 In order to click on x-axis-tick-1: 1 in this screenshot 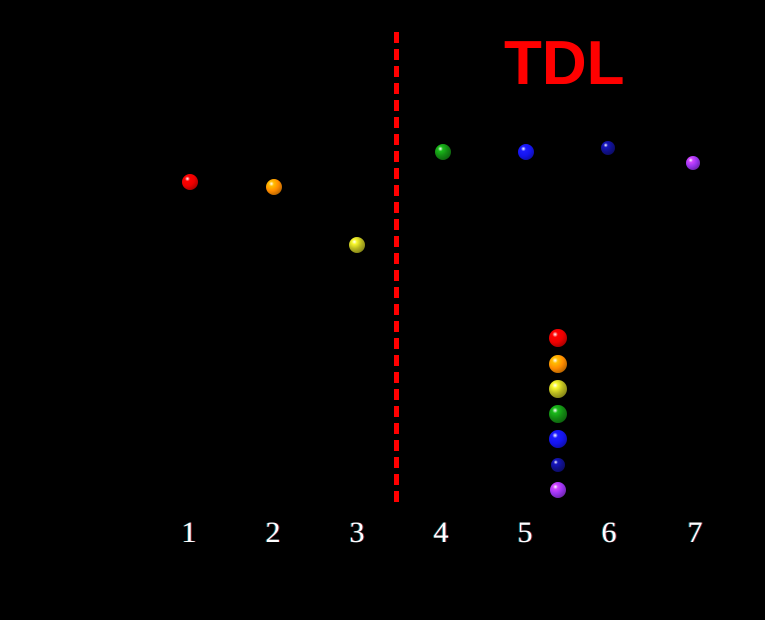, I will do `click(189, 532)`.